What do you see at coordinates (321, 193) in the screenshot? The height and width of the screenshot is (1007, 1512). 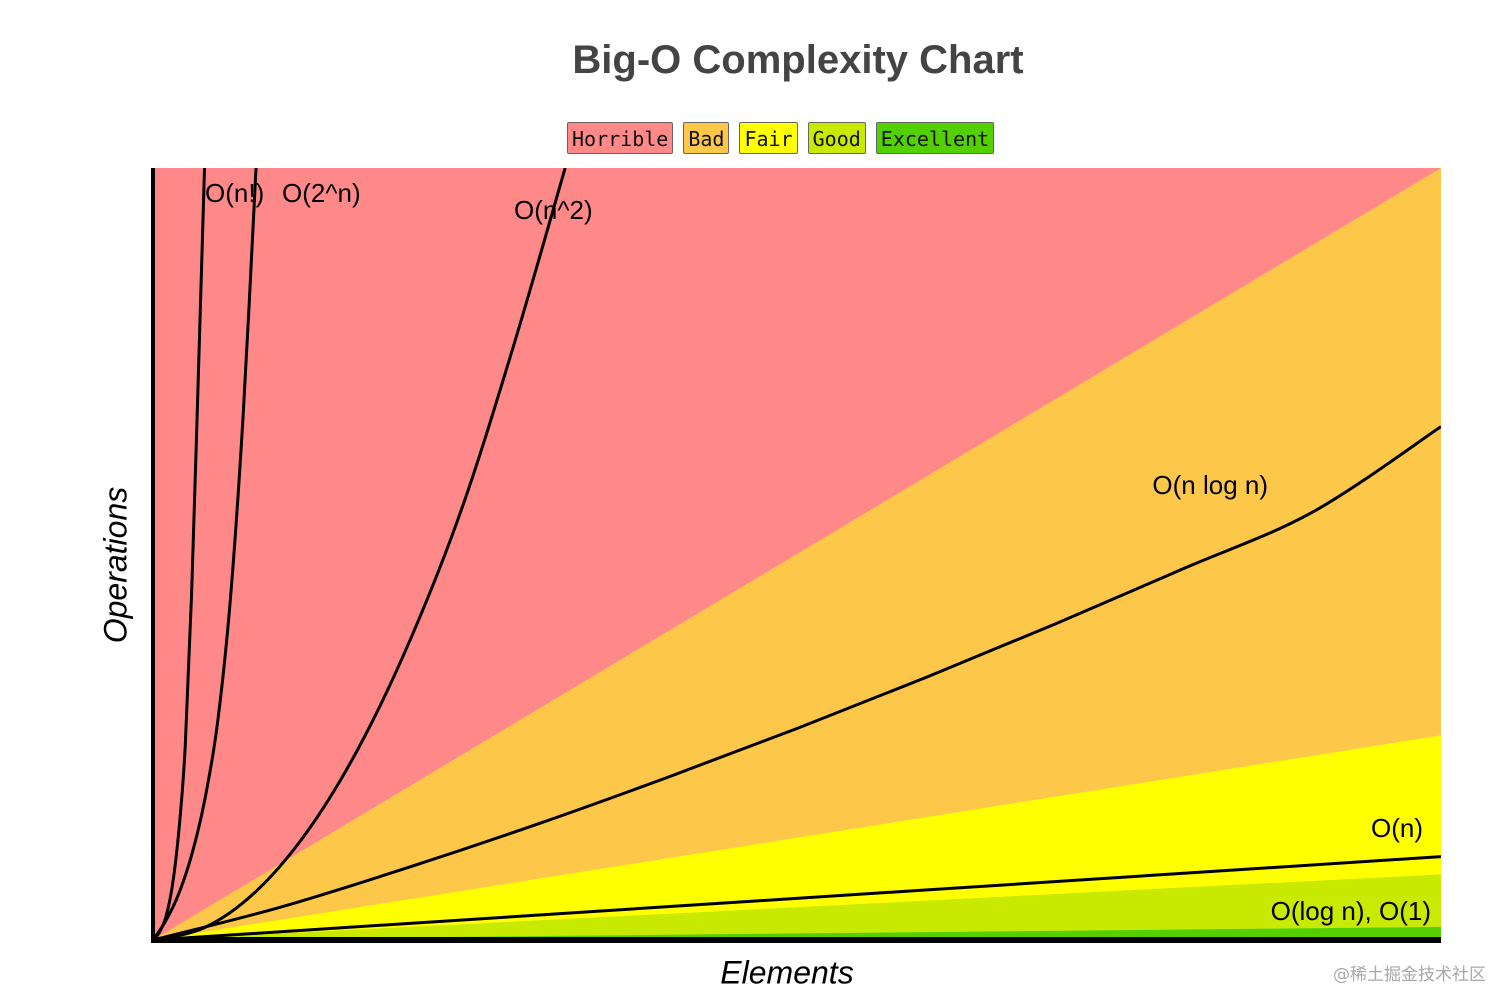 I see `series-o-2-n-label: O(2^n)` at bounding box center [321, 193].